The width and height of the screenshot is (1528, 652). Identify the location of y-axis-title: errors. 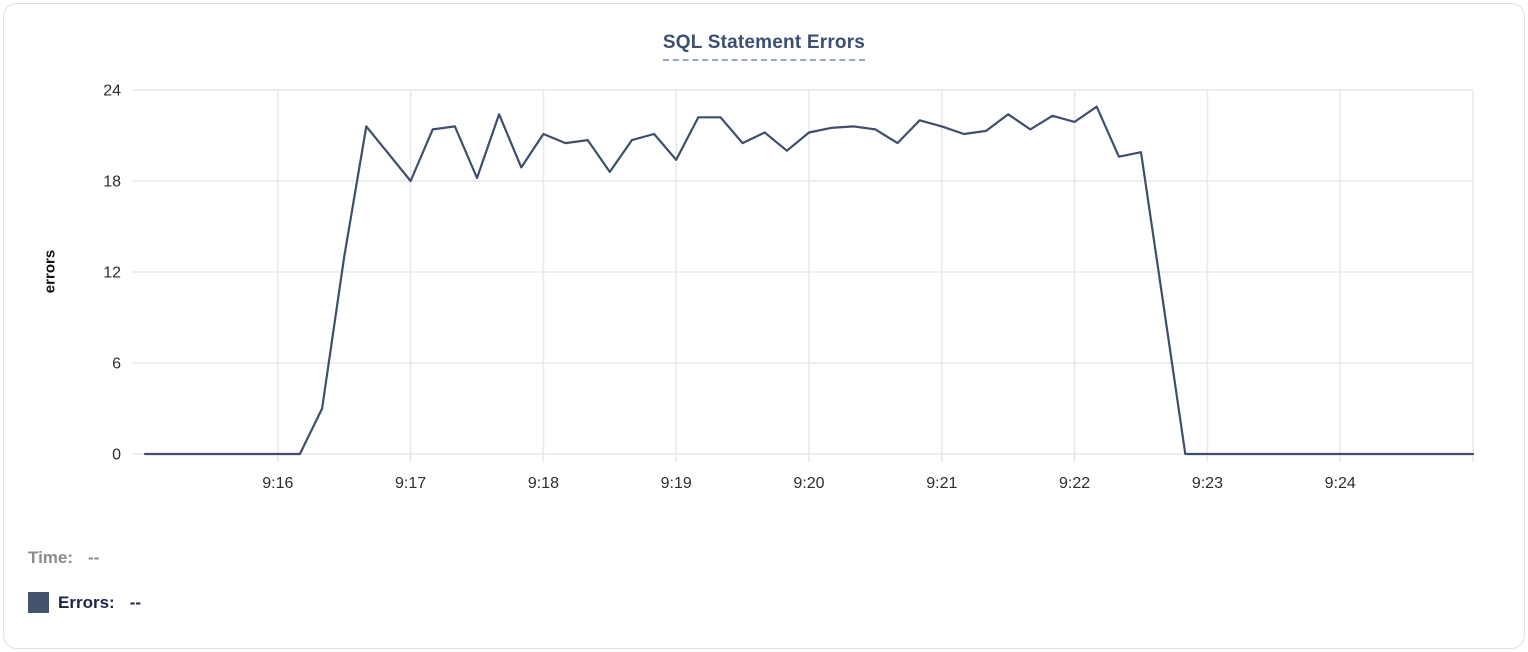
(50, 271).